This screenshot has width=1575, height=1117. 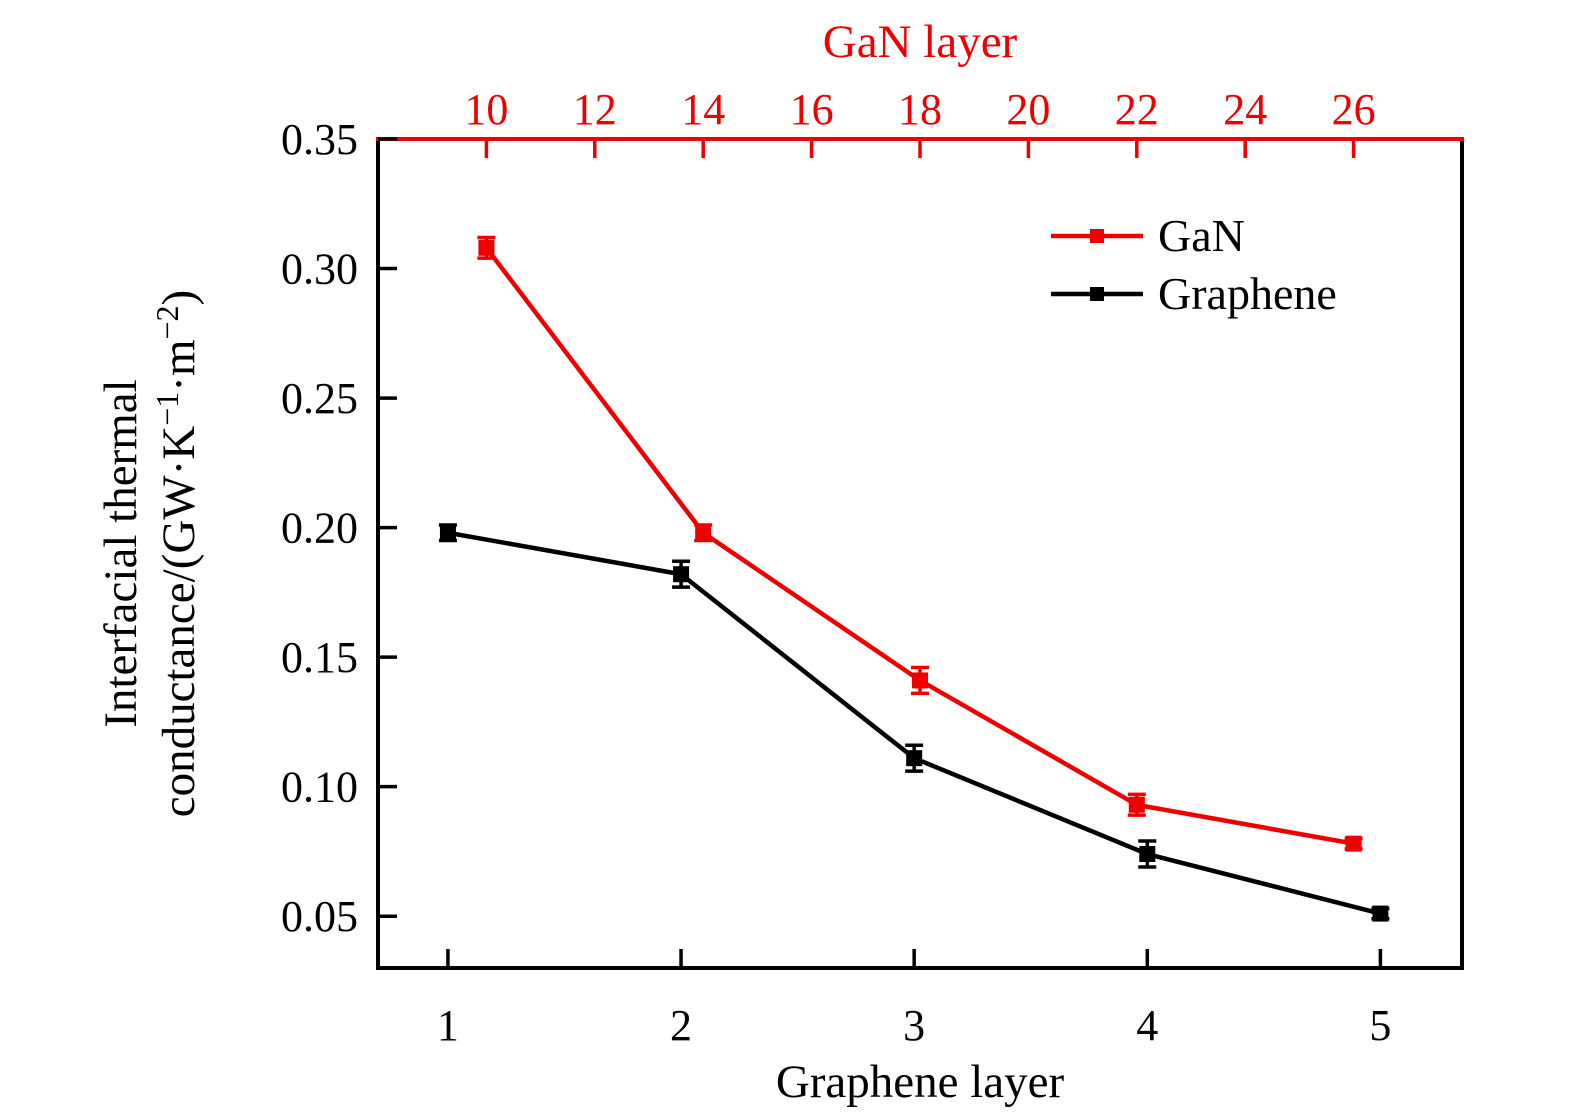 What do you see at coordinates (1137, 109) in the screenshot?
I see `top-axis-tick-label: 22` at bounding box center [1137, 109].